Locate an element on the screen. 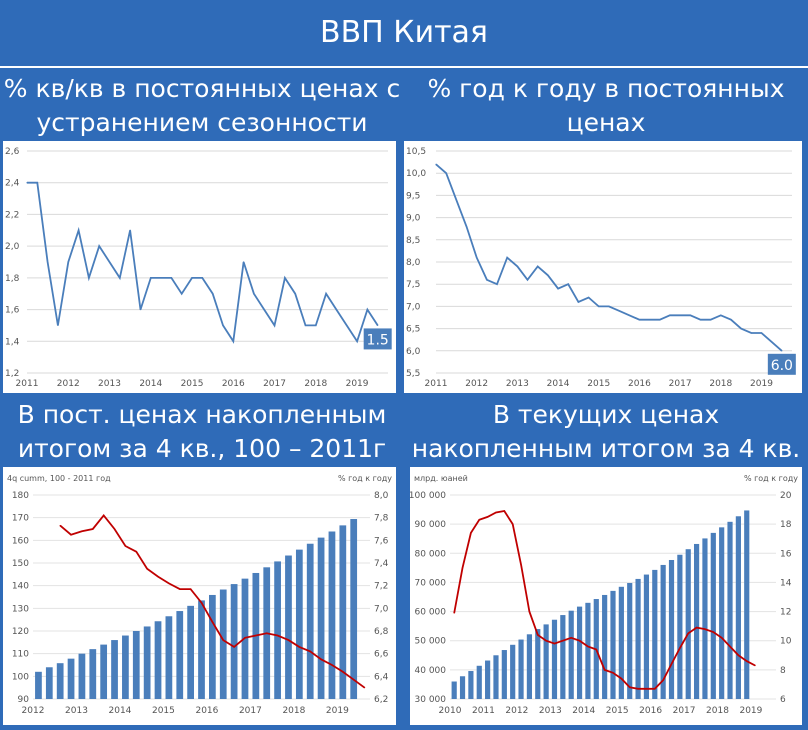 Image resolution: width=808 pixels, height=730 pixels. const-x-tick: 2018 is located at coordinates (293, 711).